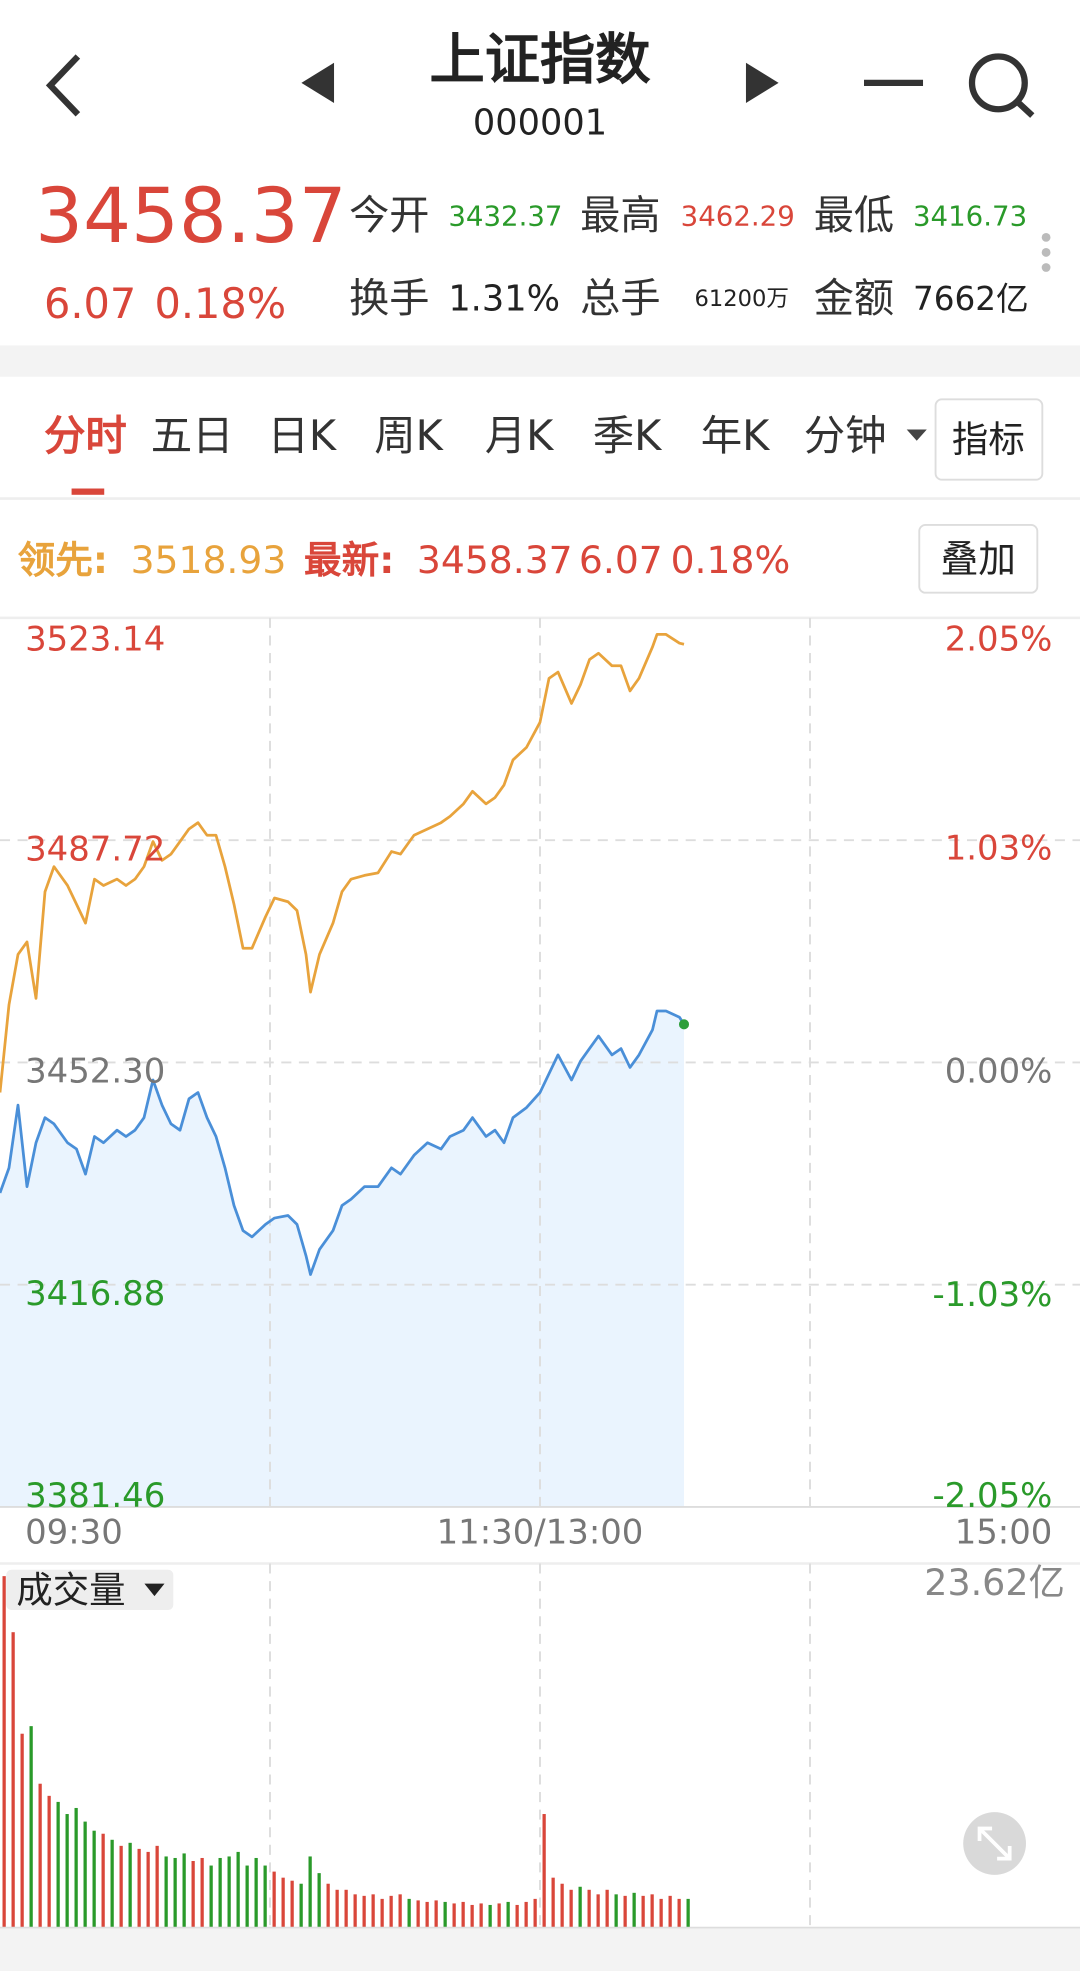 The height and width of the screenshot is (1971, 1080). I want to click on tabs: 分时 五日 日K 周K 月K 季K 年K 分钟, so click(465, 436).